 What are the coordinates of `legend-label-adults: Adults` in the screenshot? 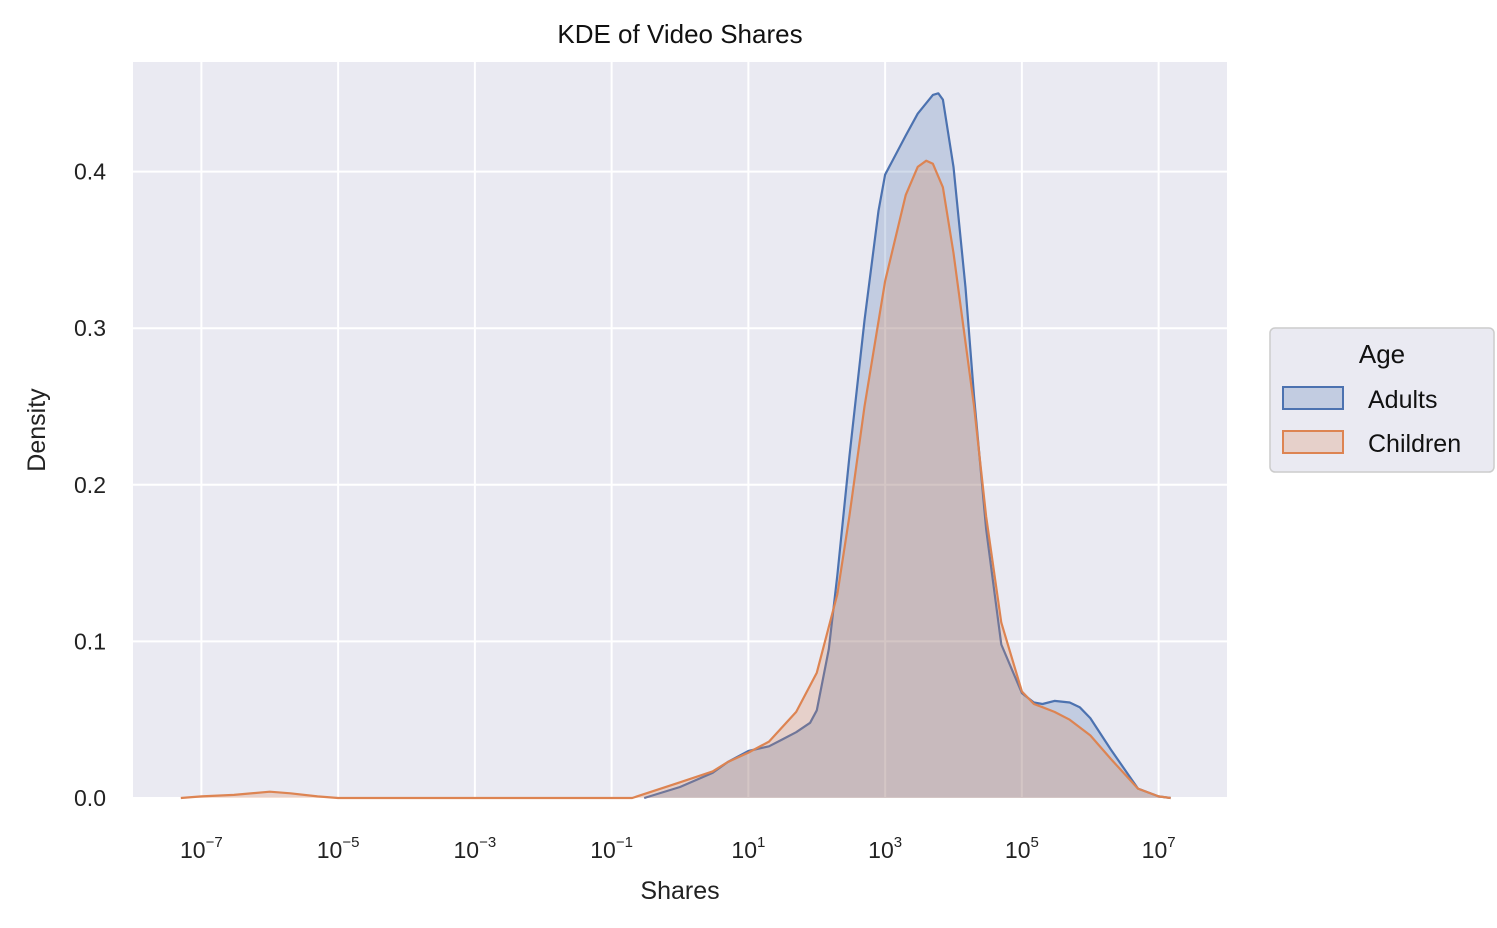 It's located at (1402, 400).